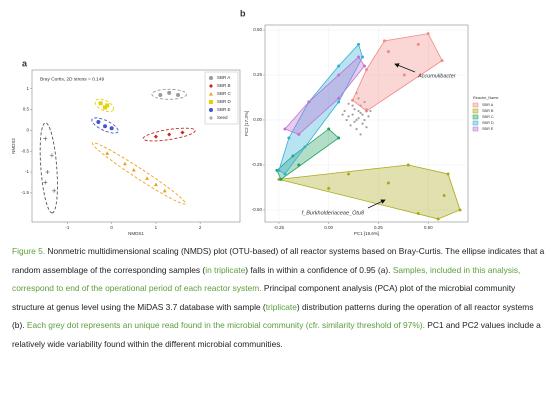  What do you see at coordinates (279, 227) in the screenshot?
I see `x-tick-label: -0.25` at bounding box center [279, 227].